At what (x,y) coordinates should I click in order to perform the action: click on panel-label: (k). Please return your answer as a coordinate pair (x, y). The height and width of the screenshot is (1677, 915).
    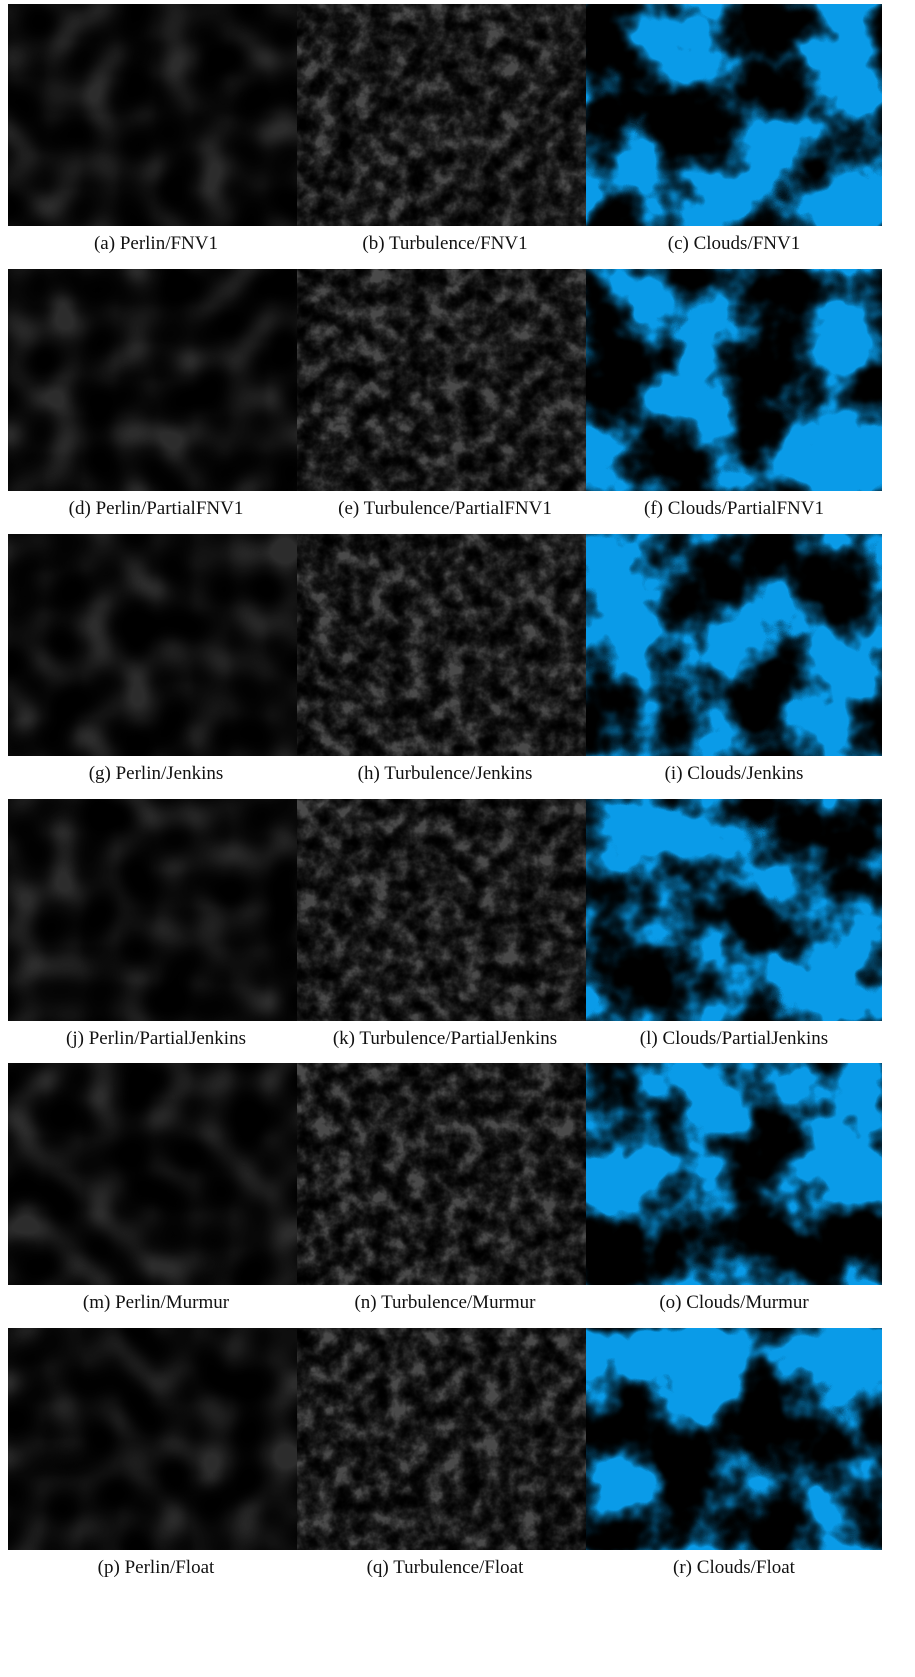
    Looking at the image, I should click on (343, 1038).